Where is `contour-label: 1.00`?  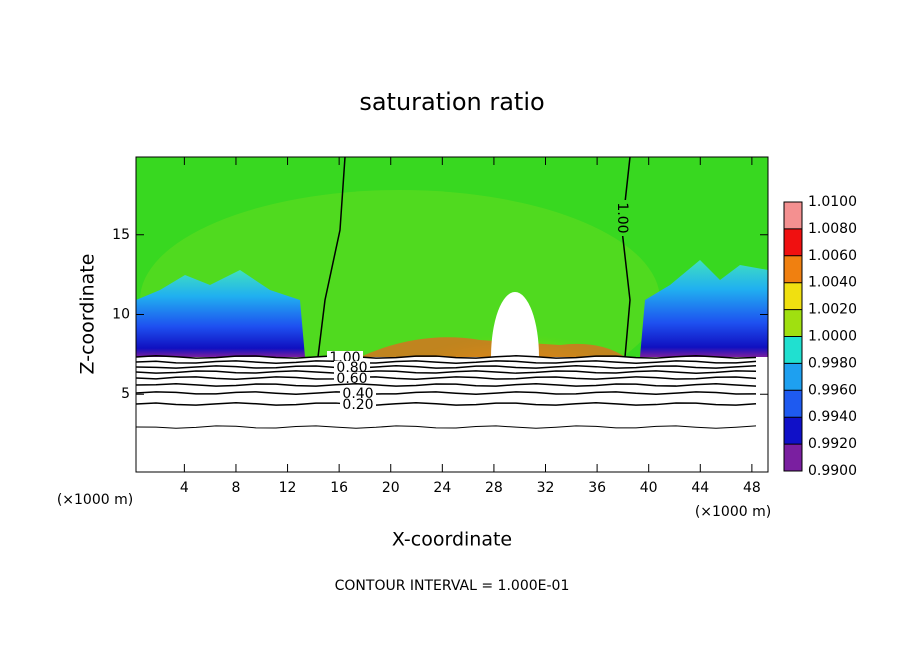 contour-label: 1.00 is located at coordinates (622, 217).